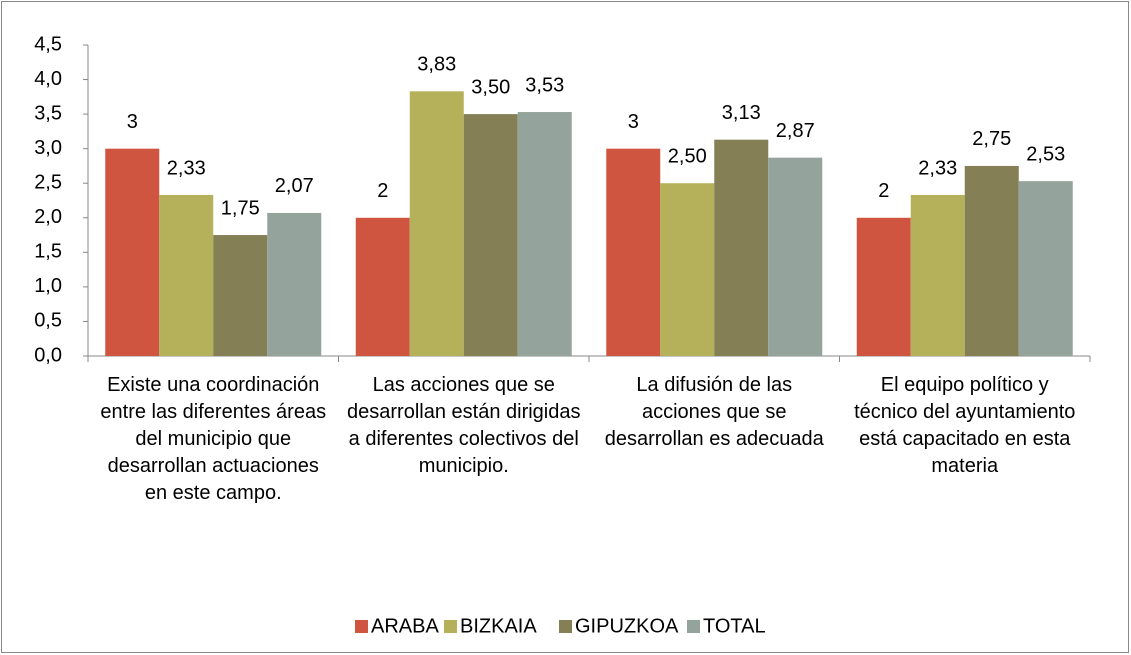 This screenshot has width=1131, height=655. Describe the element at coordinates (48, 286) in the screenshot. I see `y-tick-label: 1,0` at that location.